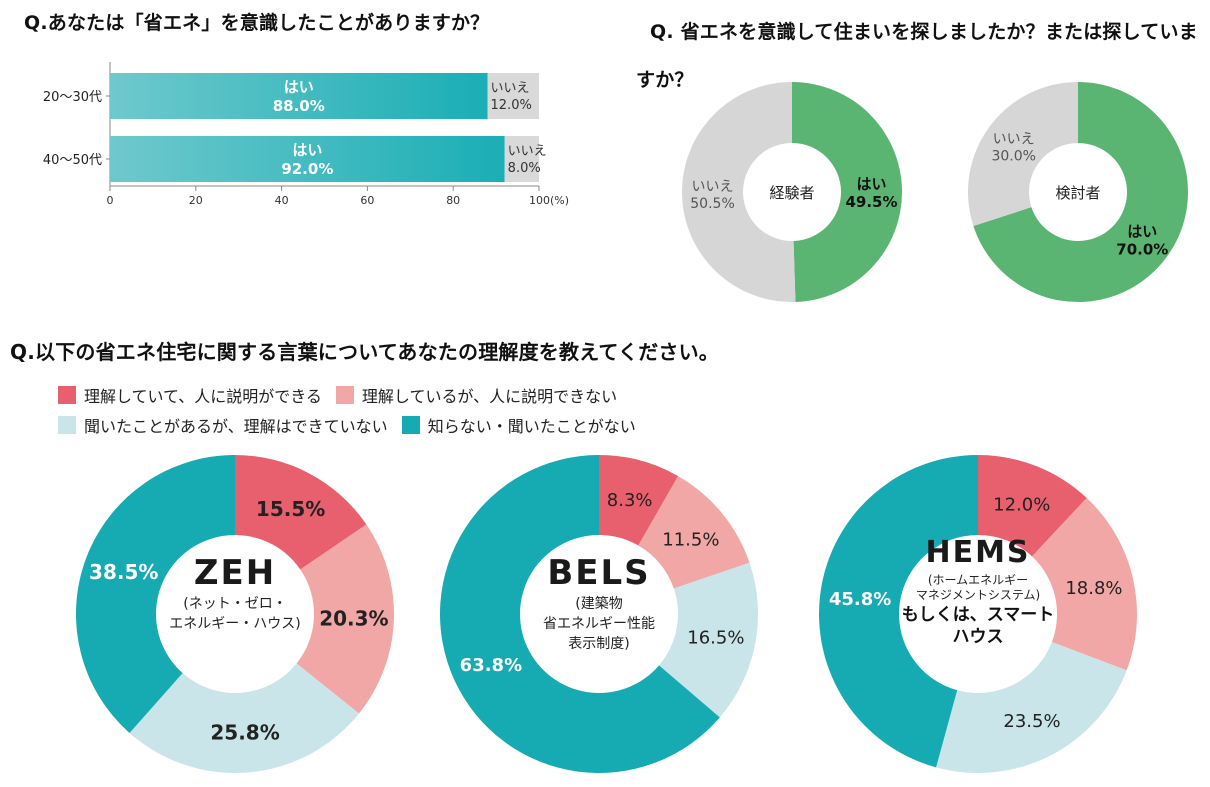  Describe the element at coordinates (871, 202) in the screenshot. I see `donut-yes-value: 49.5%` at that location.